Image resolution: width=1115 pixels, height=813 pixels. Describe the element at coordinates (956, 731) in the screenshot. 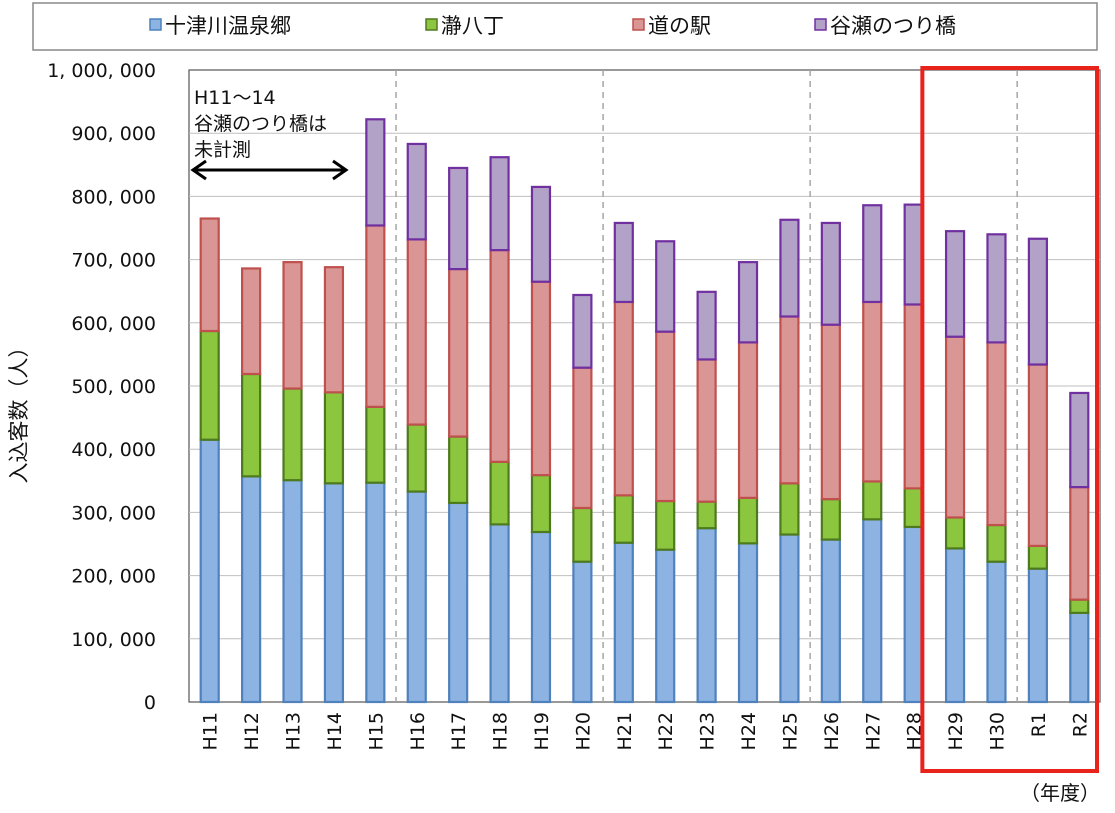

I see `x-tick-label: H29` at that location.